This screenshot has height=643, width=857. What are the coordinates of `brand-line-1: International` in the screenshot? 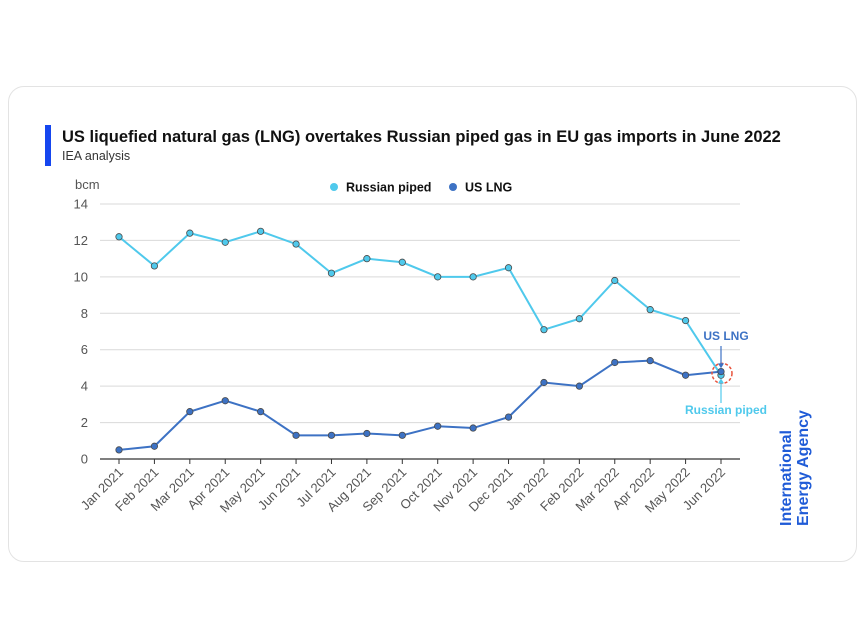 It's located at (786, 477).